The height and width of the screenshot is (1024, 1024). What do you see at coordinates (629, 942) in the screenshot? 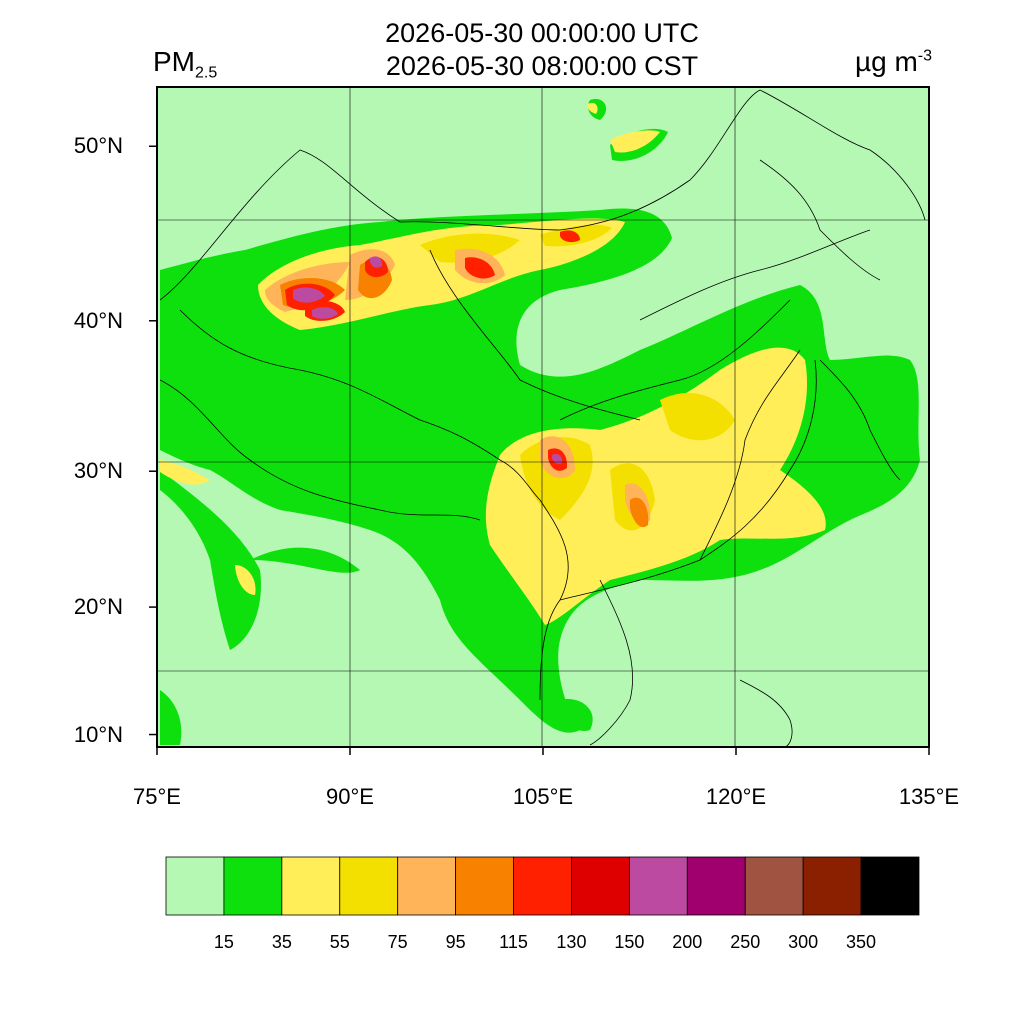
I see `colorbar-label: 150` at bounding box center [629, 942].